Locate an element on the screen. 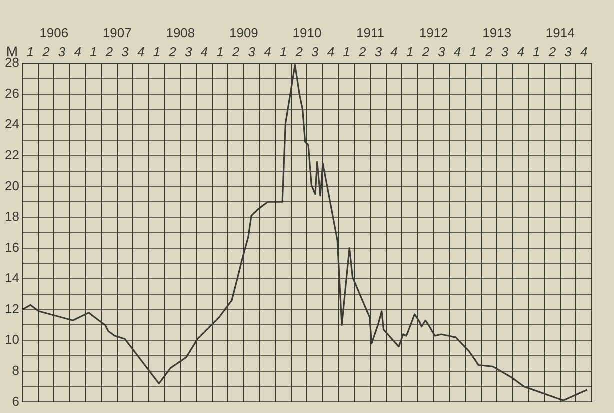  x-tick-label: 1906 is located at coordinates (54, 32).